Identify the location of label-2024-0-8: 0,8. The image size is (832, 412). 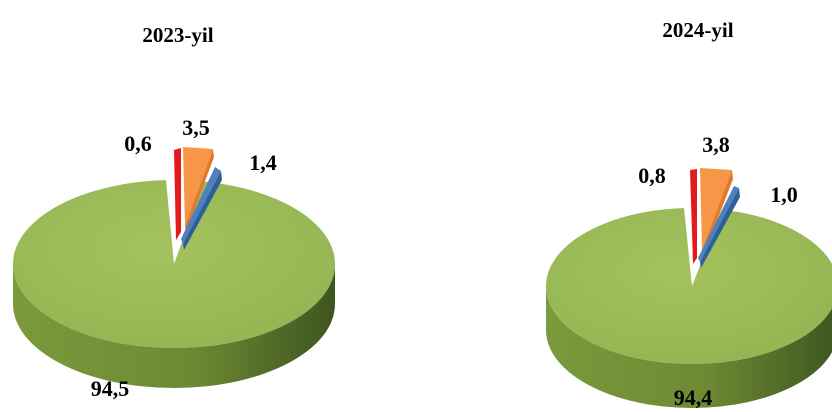
(652, 175).